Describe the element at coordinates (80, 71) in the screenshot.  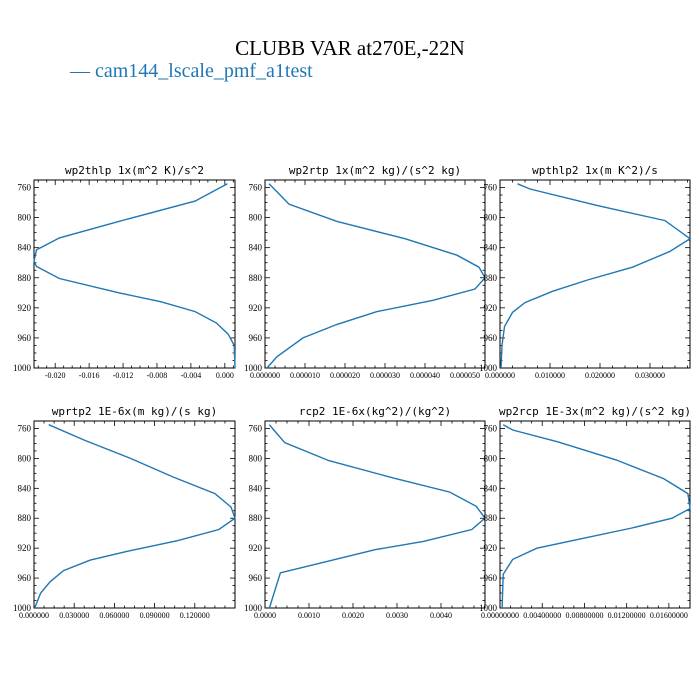
I see `legend-line-icon: —` at that location.